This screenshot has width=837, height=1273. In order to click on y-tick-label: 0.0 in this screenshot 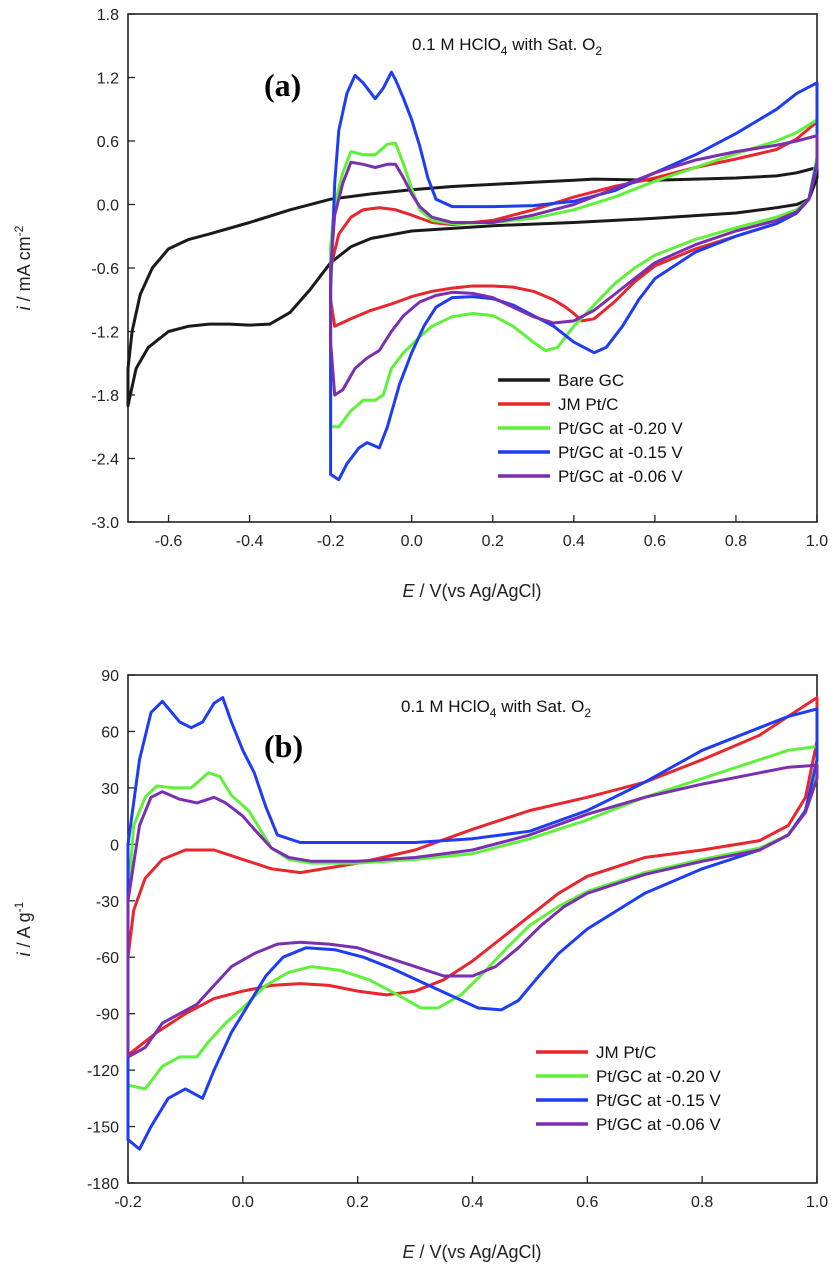, I will do `click(108, 206)`.